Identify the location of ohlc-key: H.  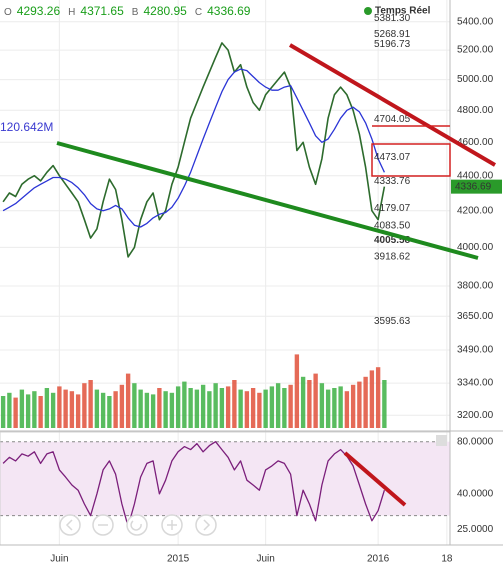
(71, 12).